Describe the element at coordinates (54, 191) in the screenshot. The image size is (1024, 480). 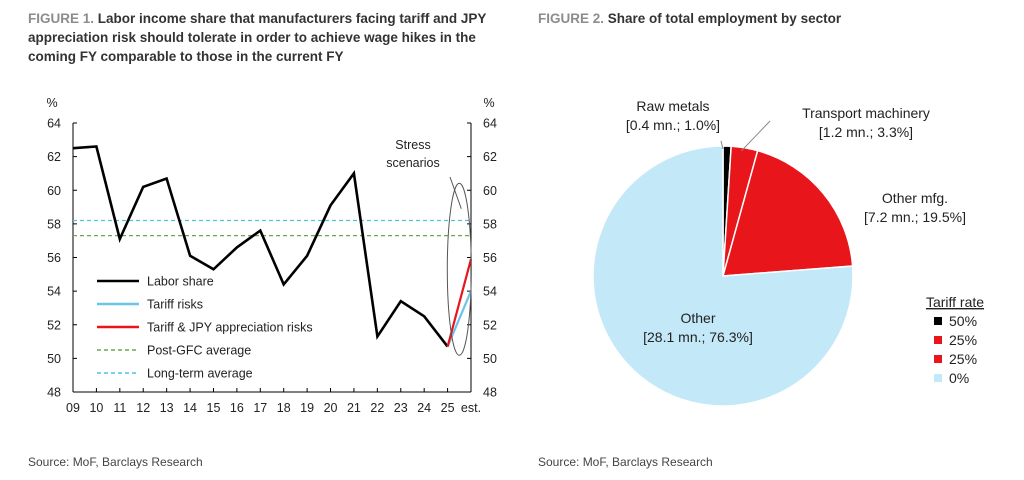
I see `y-tick-label-left: 60` at that location.